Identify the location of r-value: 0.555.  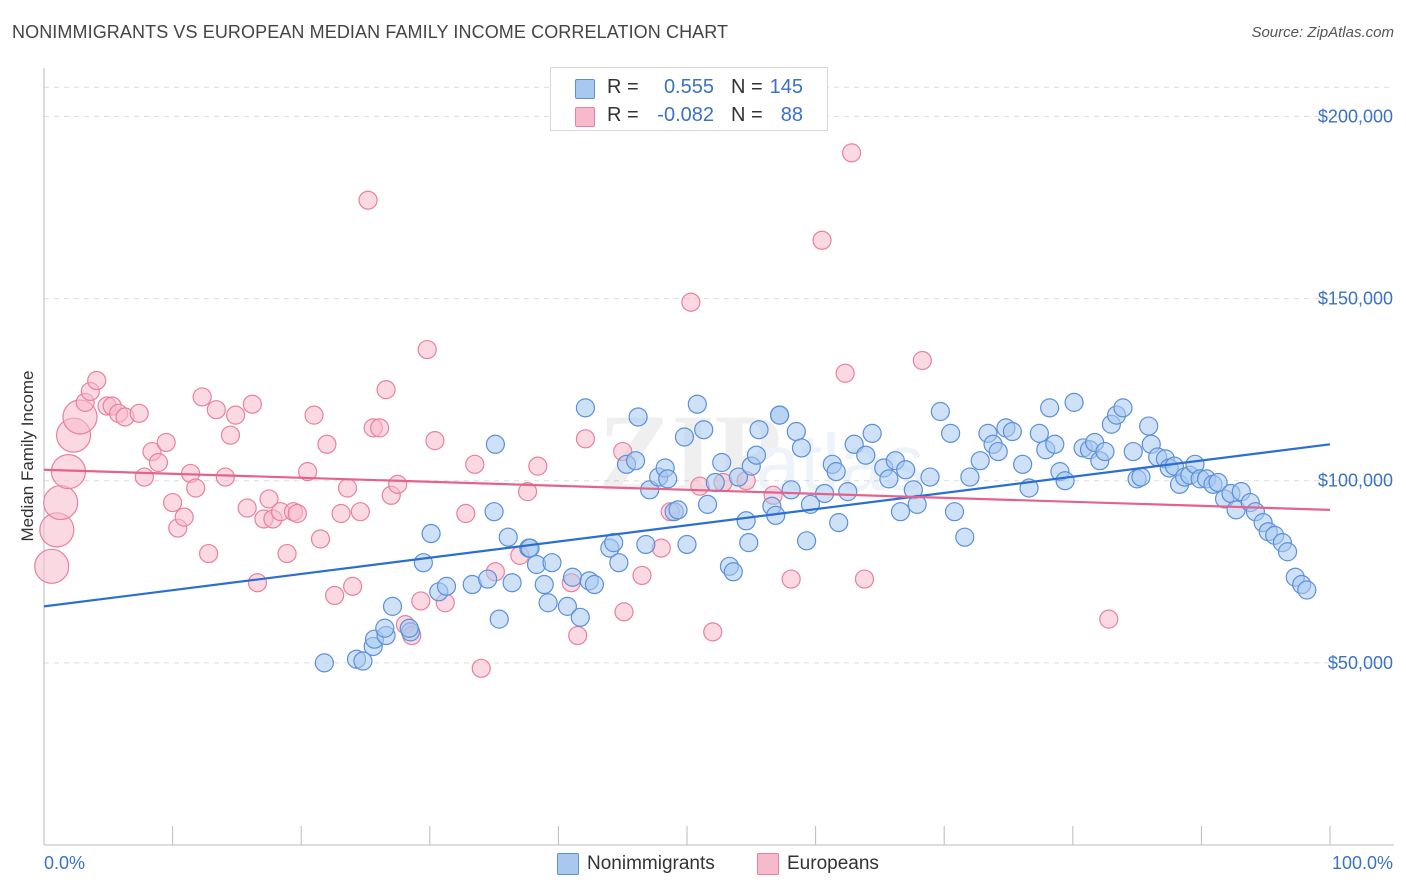
(688, 87).